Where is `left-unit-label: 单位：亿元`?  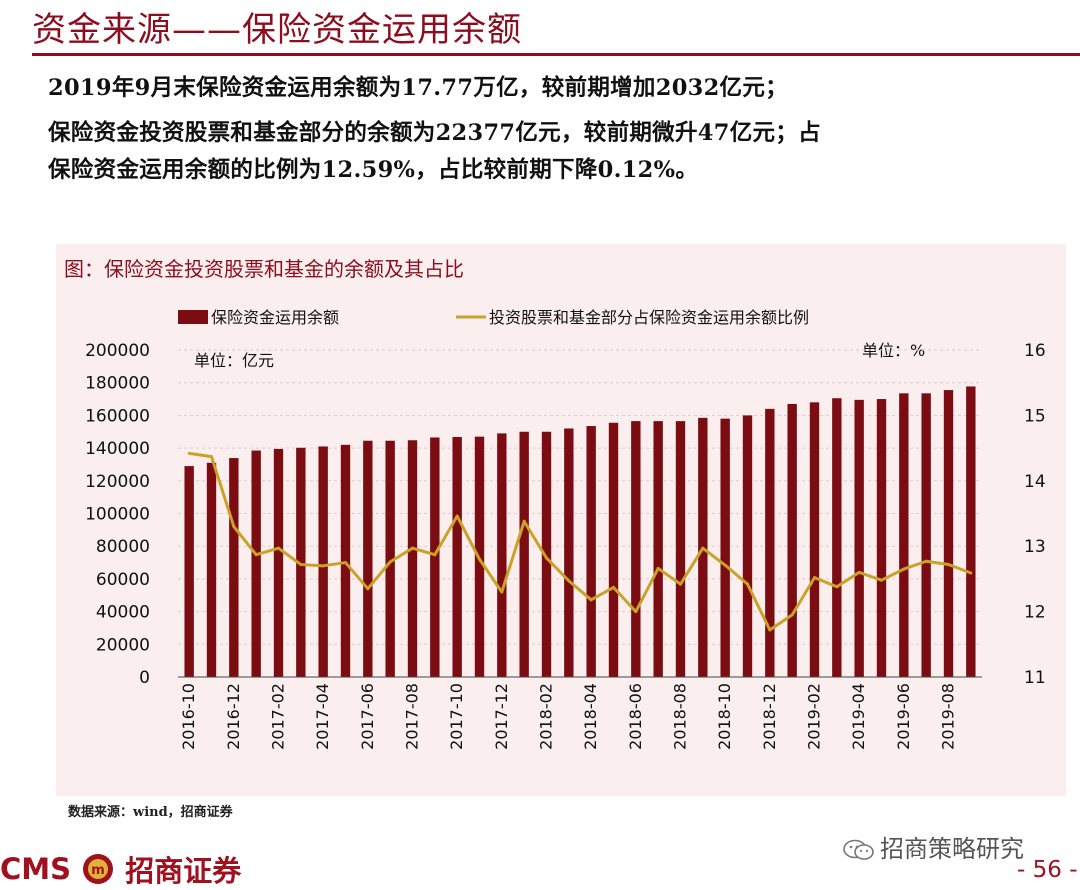
left-unit-label: 单位：亿元 is located at coordinates (234, 360).